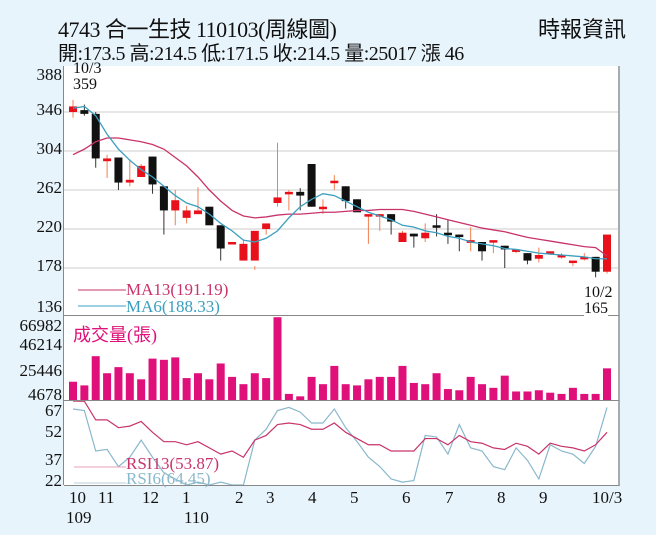  What do you see at coordinates (150, 497) in the screenshot?
I see `x-tick-month: 12` at bounding box center [150, 497].